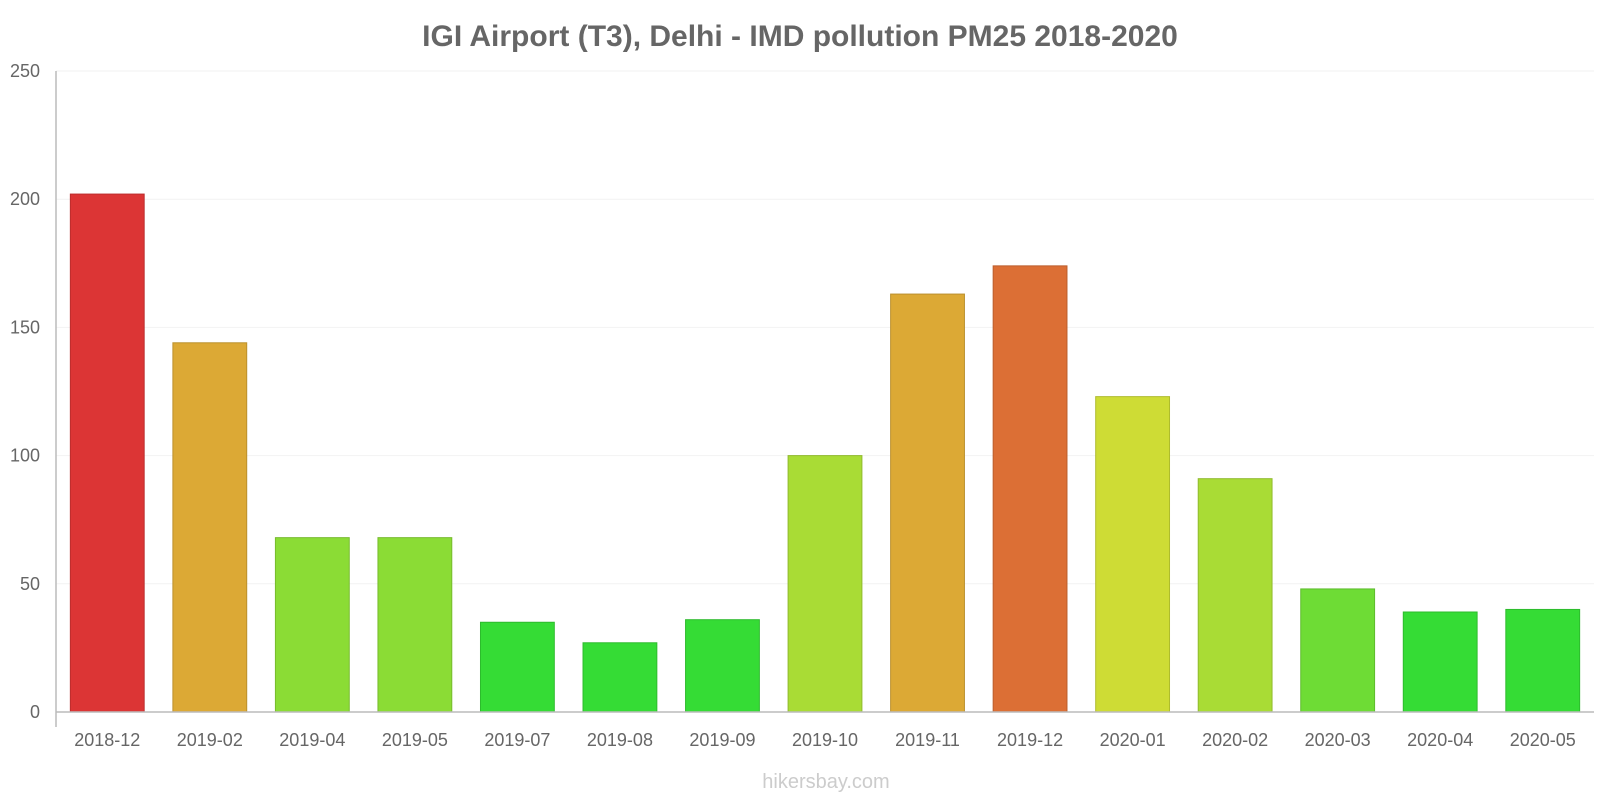  I want to click on x-tick-label: 2018-12, so click(107, 740).